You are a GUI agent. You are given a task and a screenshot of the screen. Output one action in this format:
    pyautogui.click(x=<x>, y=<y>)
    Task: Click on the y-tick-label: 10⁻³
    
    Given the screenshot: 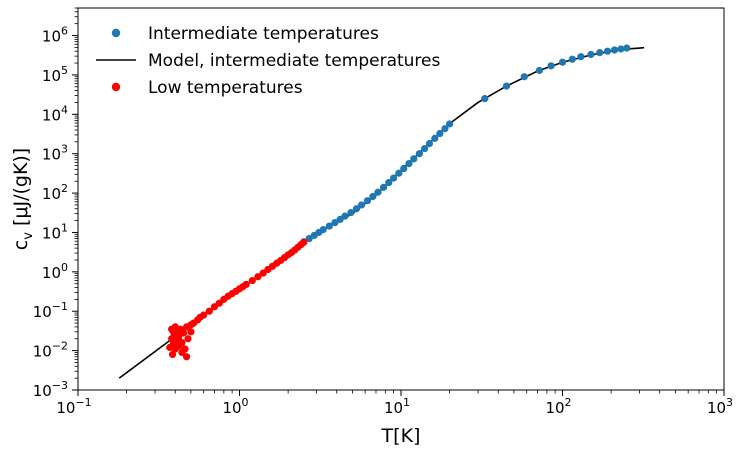 What is the action you would take?
    pyautogui.click(x=50, y=389)
    